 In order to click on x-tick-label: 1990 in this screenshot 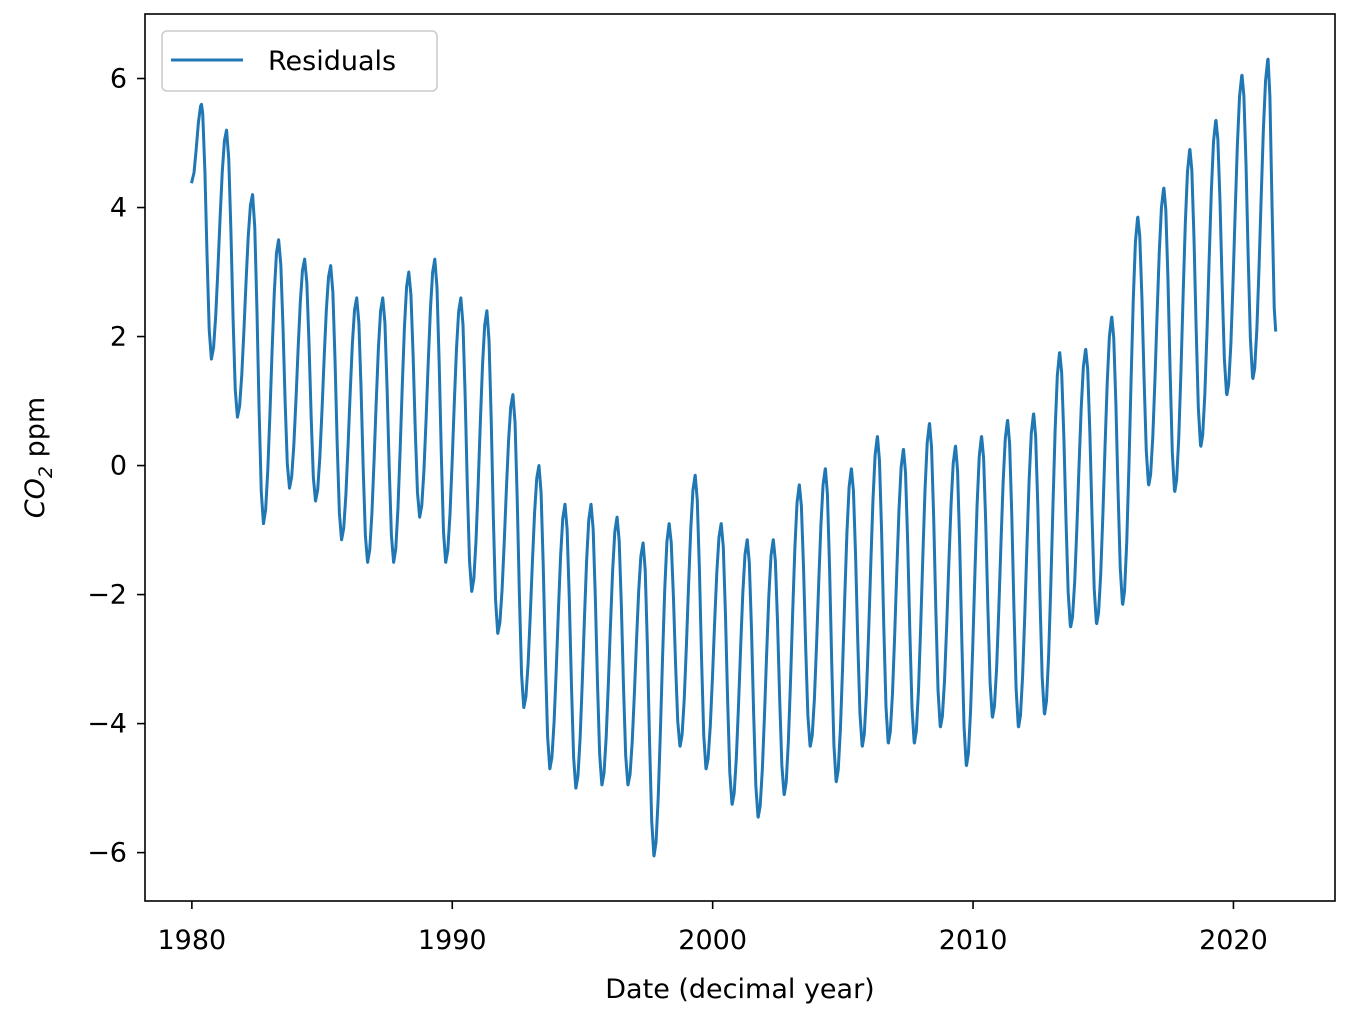, I will do `click(452, 940)`.